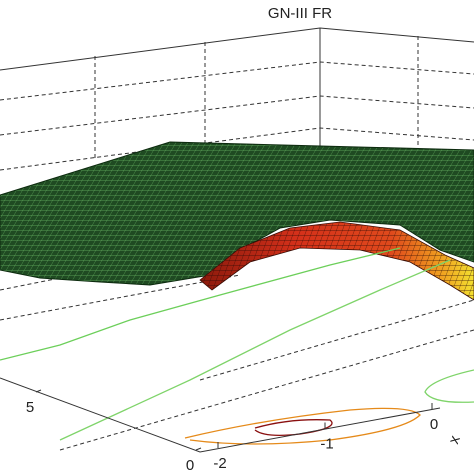 The image size is (474, 474). Describe the element at coordinates (434, 424) in the screenshot. I see `x-tick-label: 0` at that location.